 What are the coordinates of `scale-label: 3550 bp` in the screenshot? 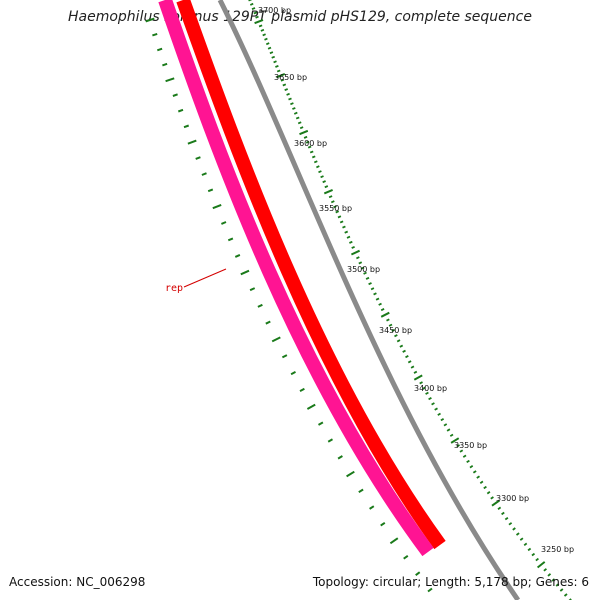 It's located at (335, 208).